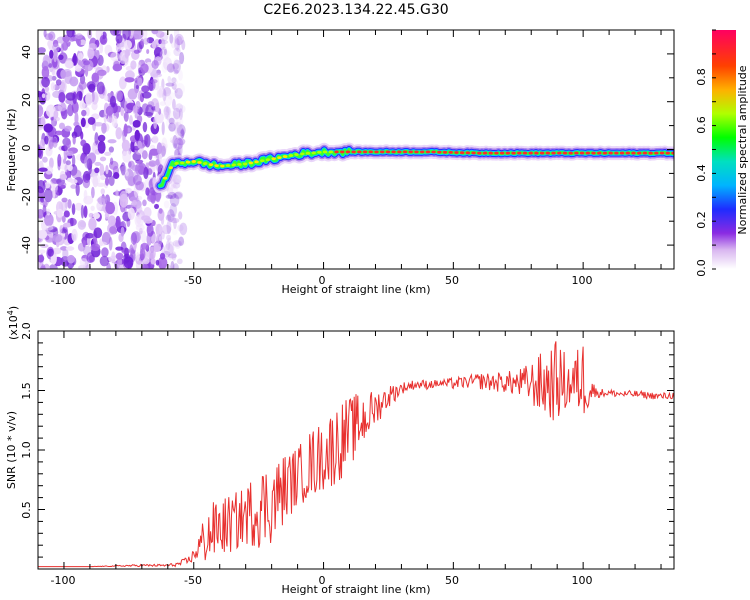 Image resolution: width=750 pixels, height=600 pixels. What do you see at coordinates (26, 148) in the screenshot?
I see `top-ytick-label: 0` at bounding box center [26, 148].